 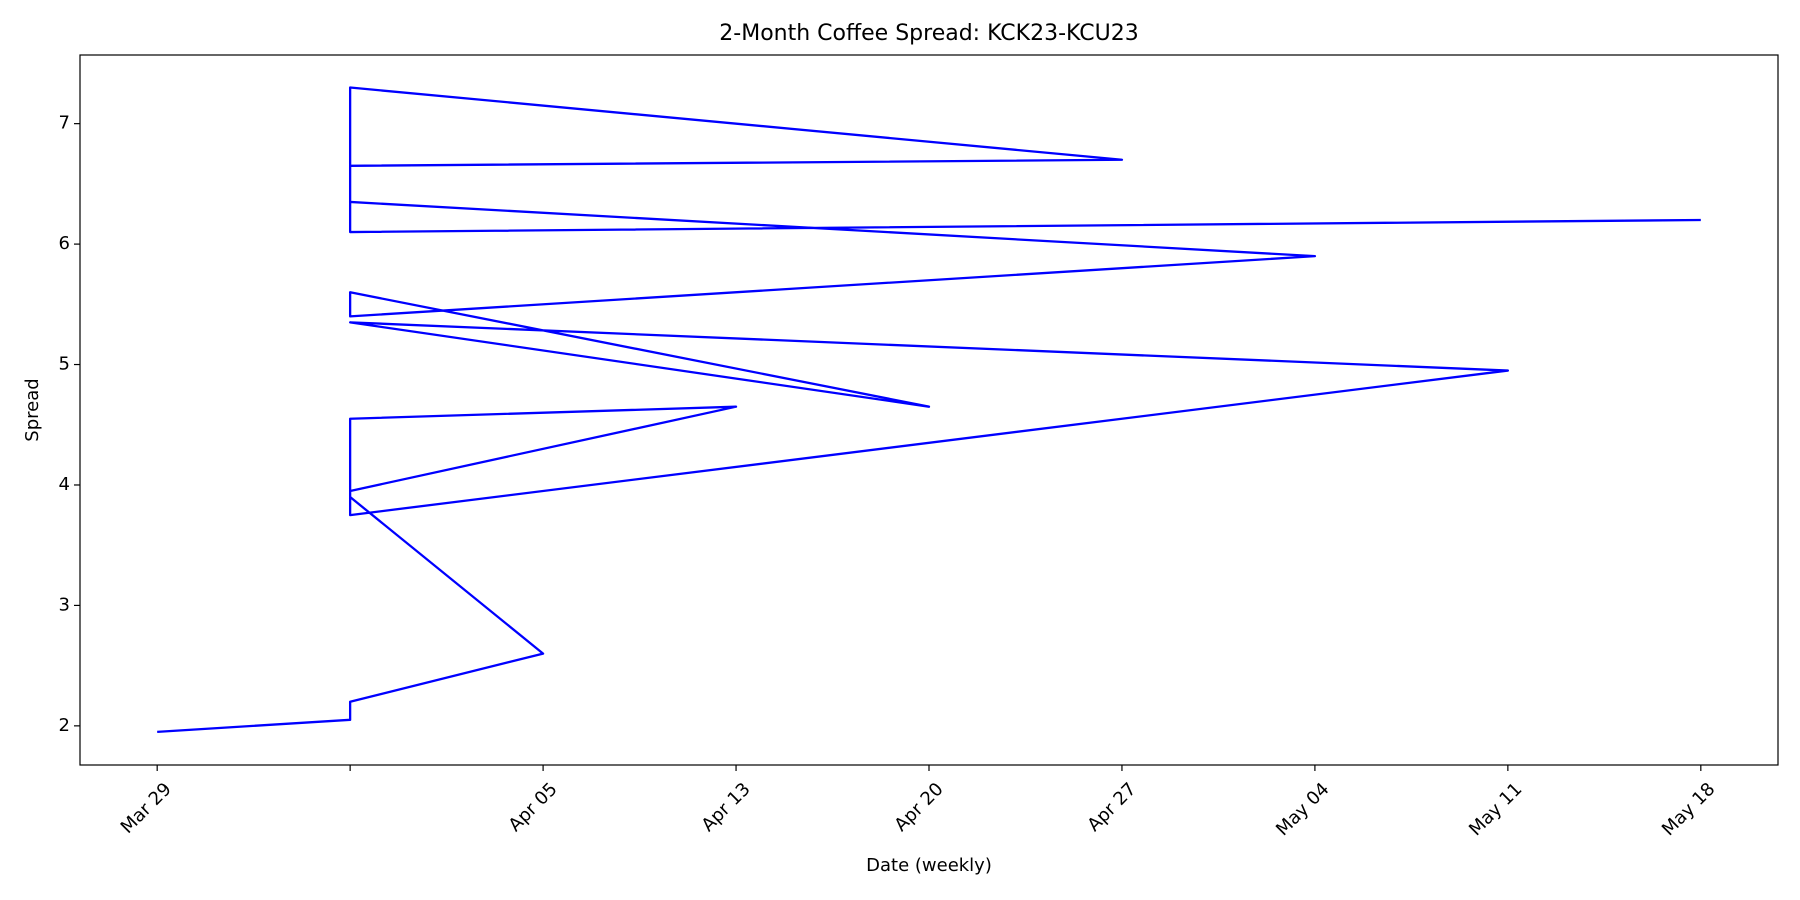 I want to click on y-tick-label: 3, so click(x=64, y=604).